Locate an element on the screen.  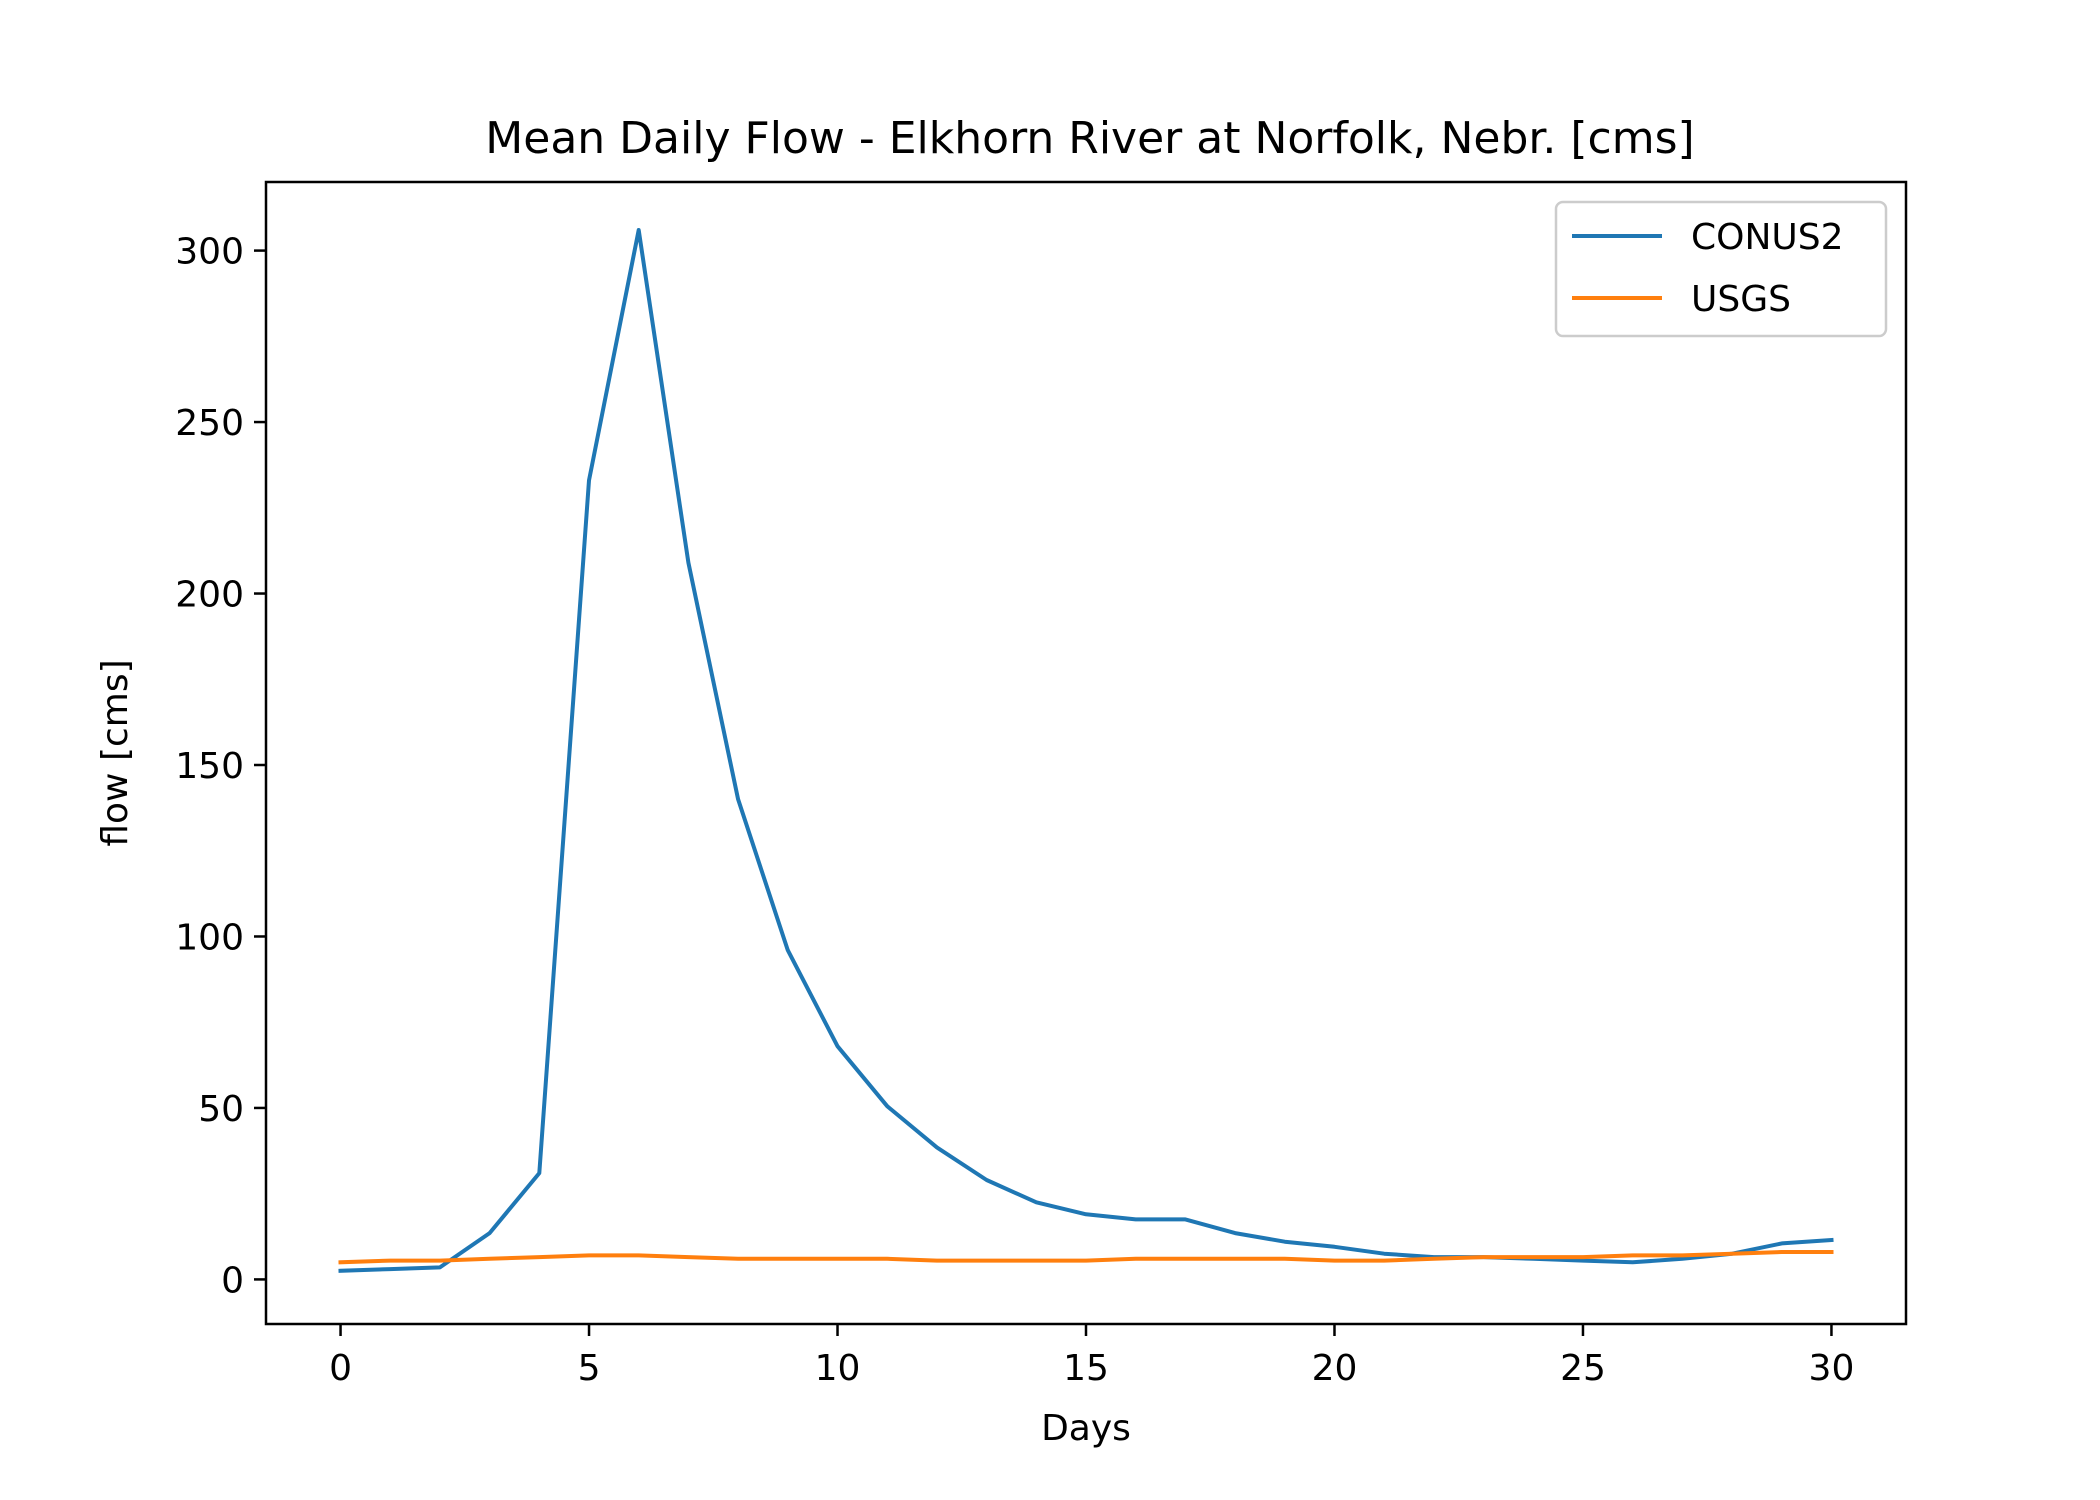
x-tick-label-0: 0 is located at coordinates (340, 1368).